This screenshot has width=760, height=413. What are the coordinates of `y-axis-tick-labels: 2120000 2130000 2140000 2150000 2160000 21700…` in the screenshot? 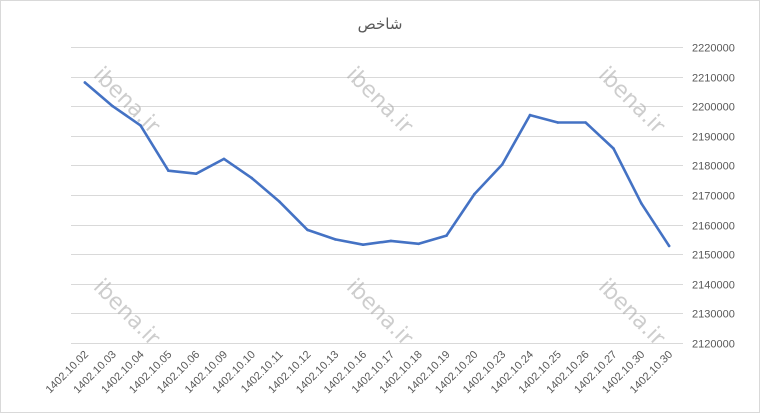 It's located at (713, 197).